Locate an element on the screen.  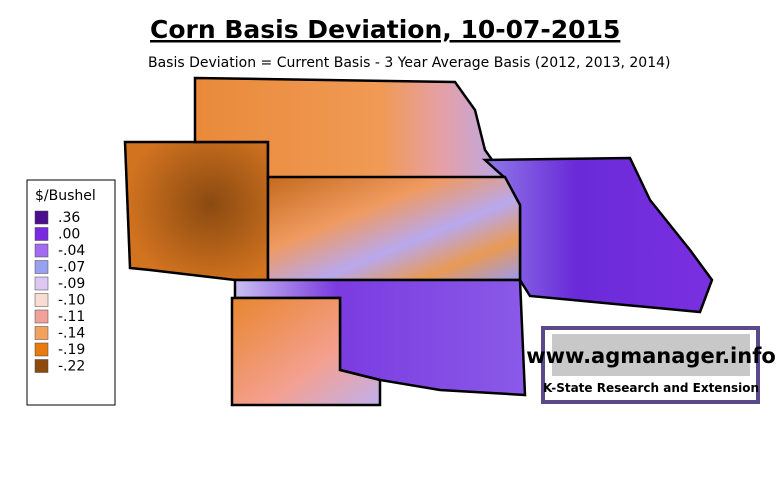
legend-label: .36 is located at coordinates (69, 218).